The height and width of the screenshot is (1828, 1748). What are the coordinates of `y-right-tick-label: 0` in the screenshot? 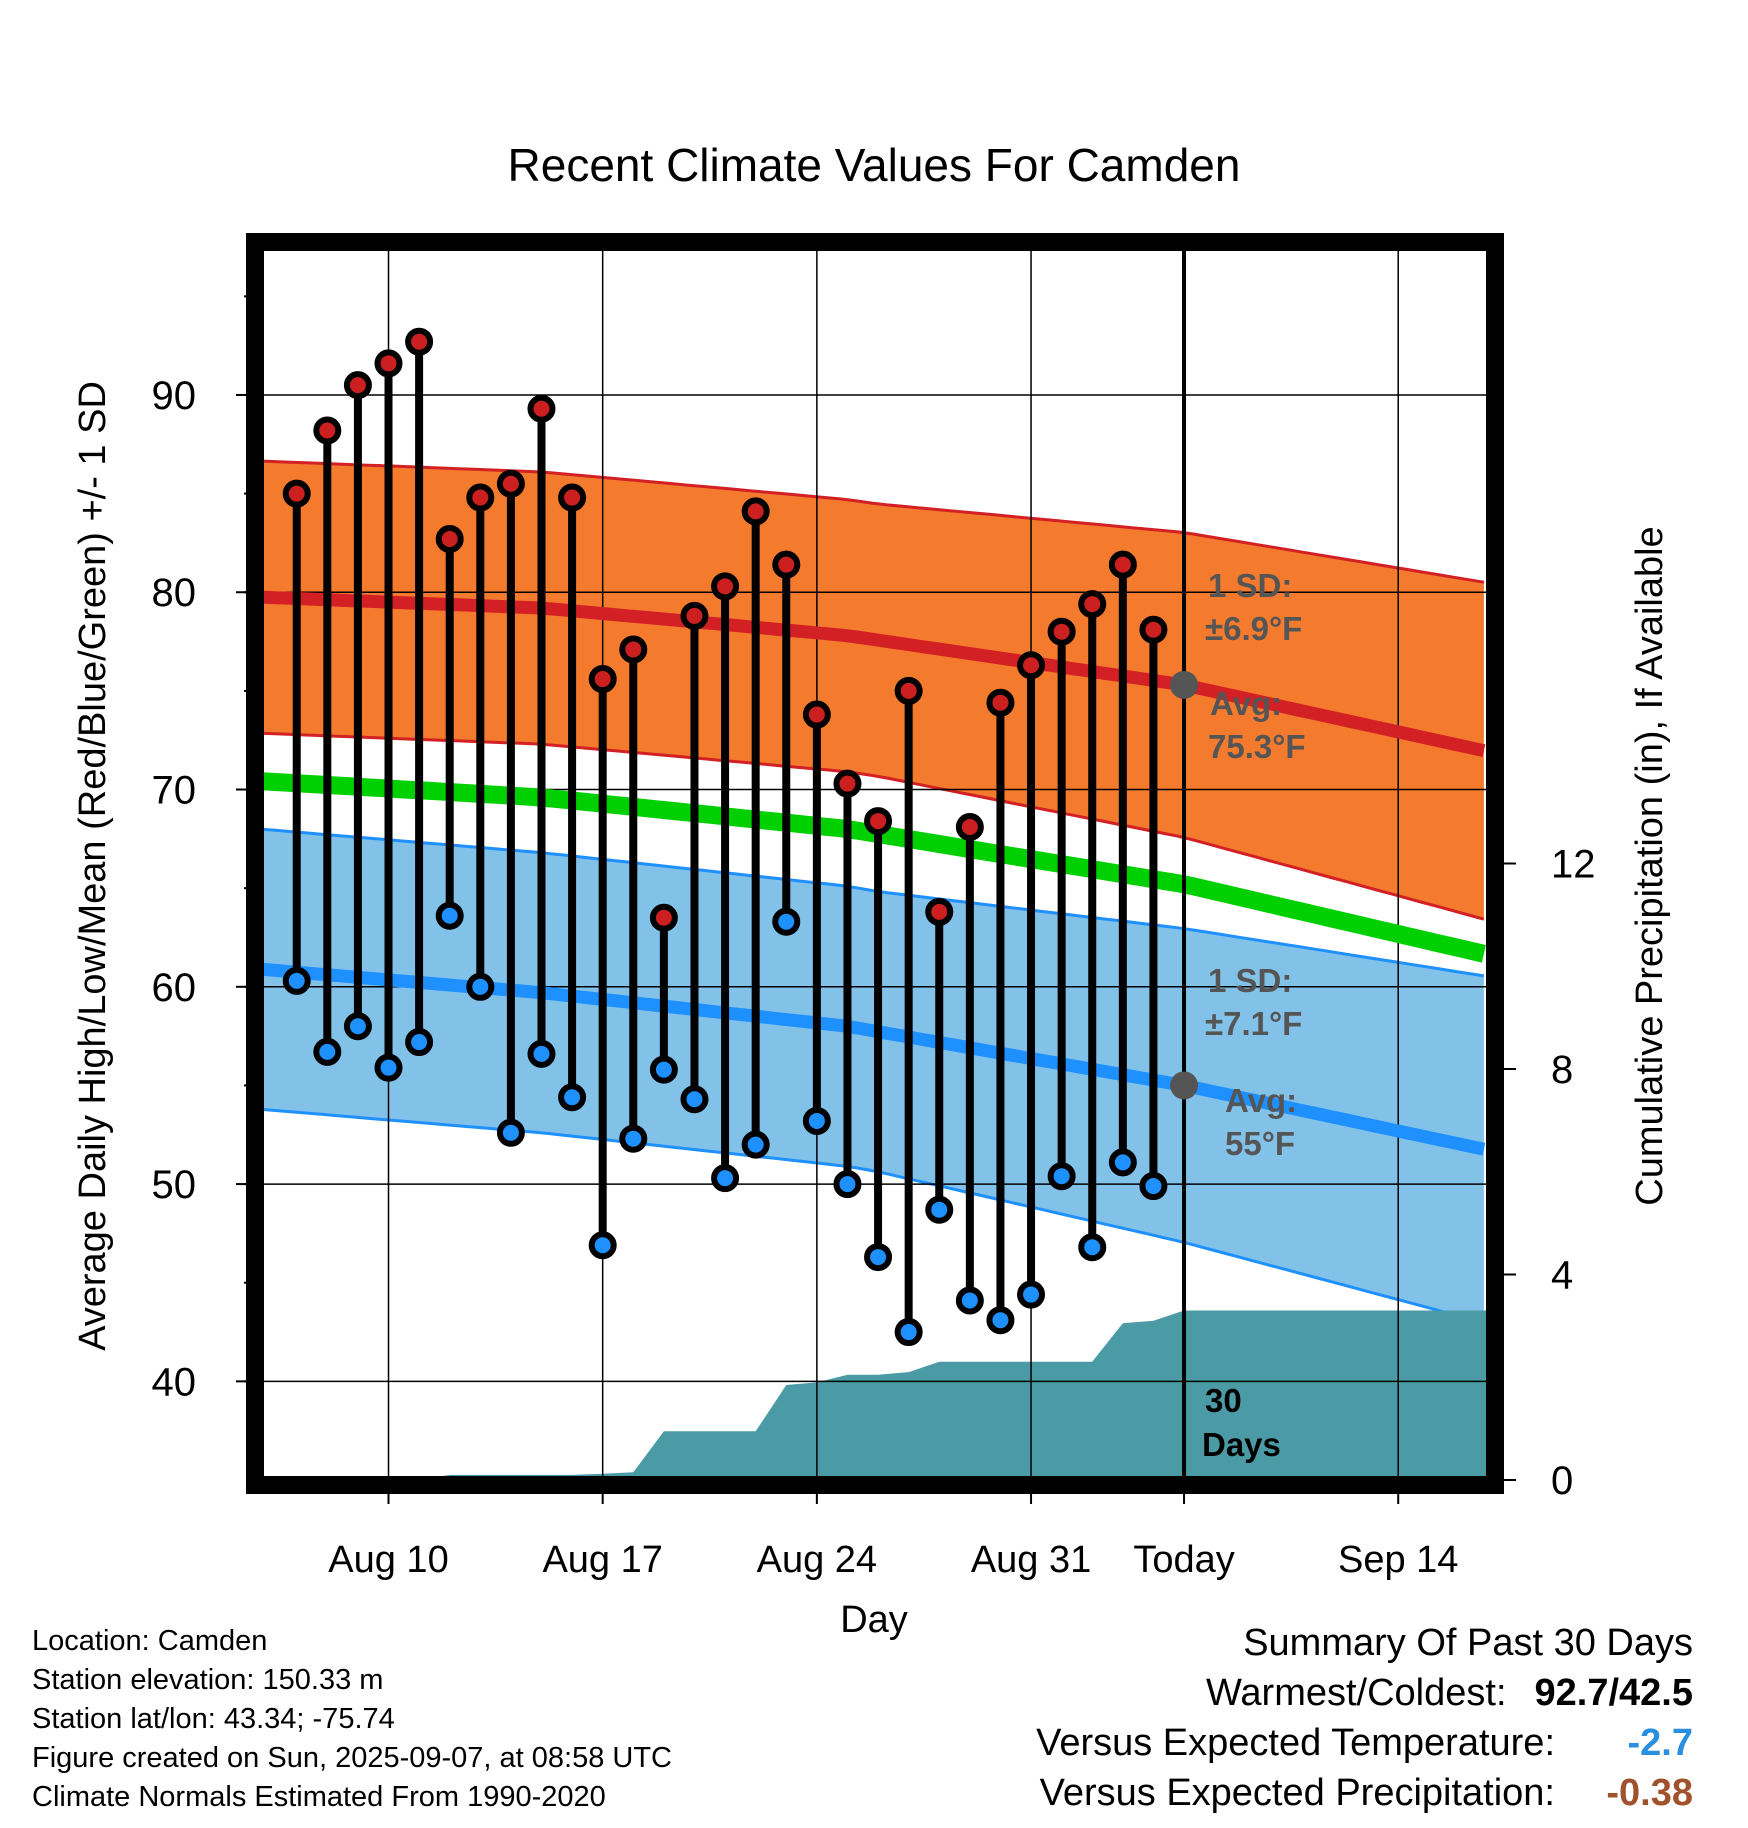 It's located at (1562, 1481).